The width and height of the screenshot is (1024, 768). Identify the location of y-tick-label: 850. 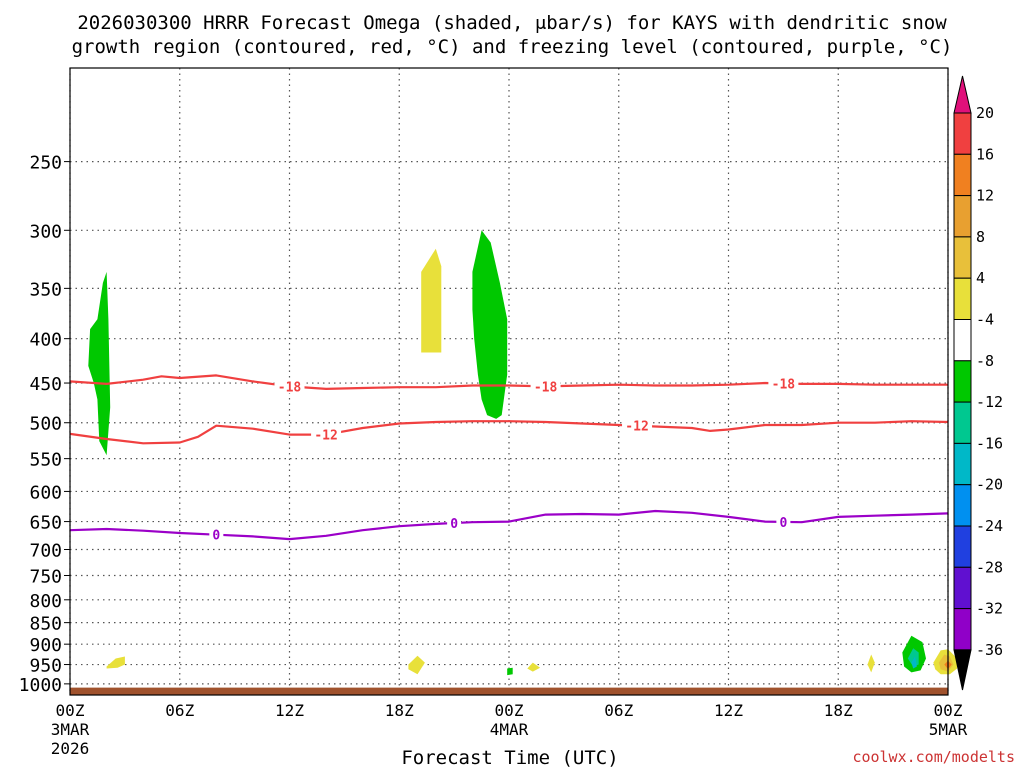
(45, 624).